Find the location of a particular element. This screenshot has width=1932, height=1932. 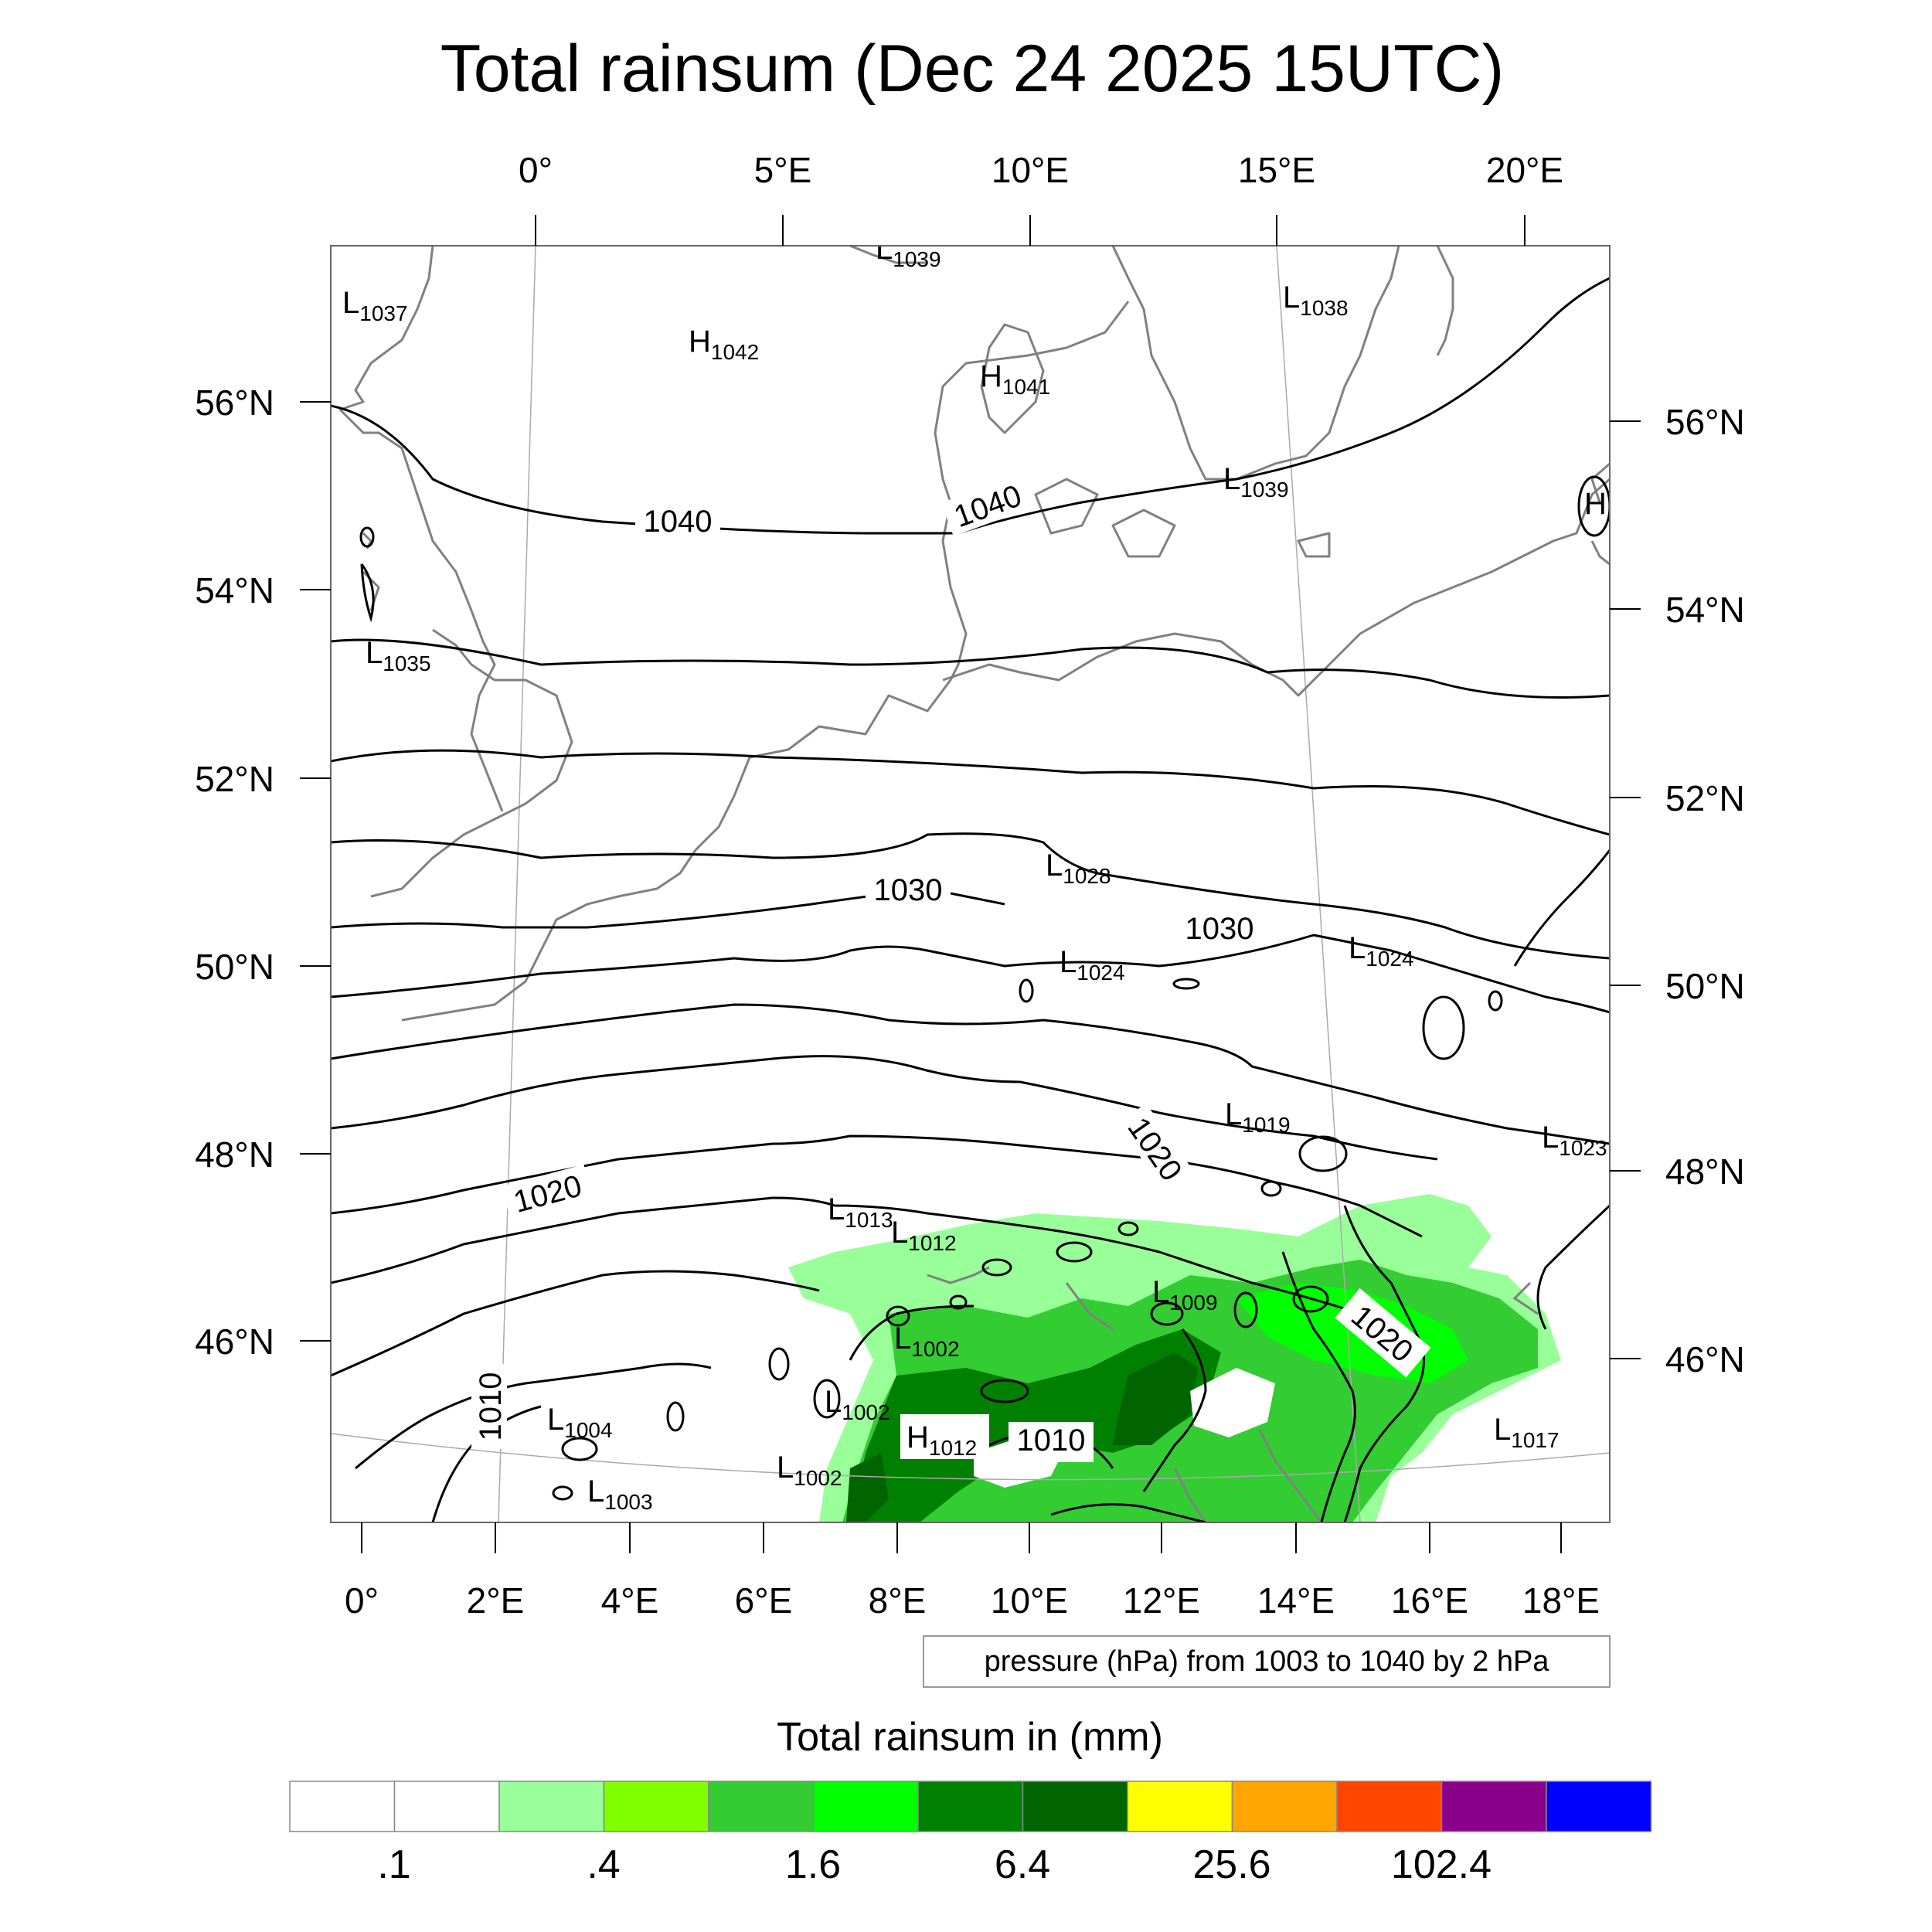

right-axis-labels: 56°N 54°N 52°N 50°N 48°N 46°N is located at coordinates (1705, 891).